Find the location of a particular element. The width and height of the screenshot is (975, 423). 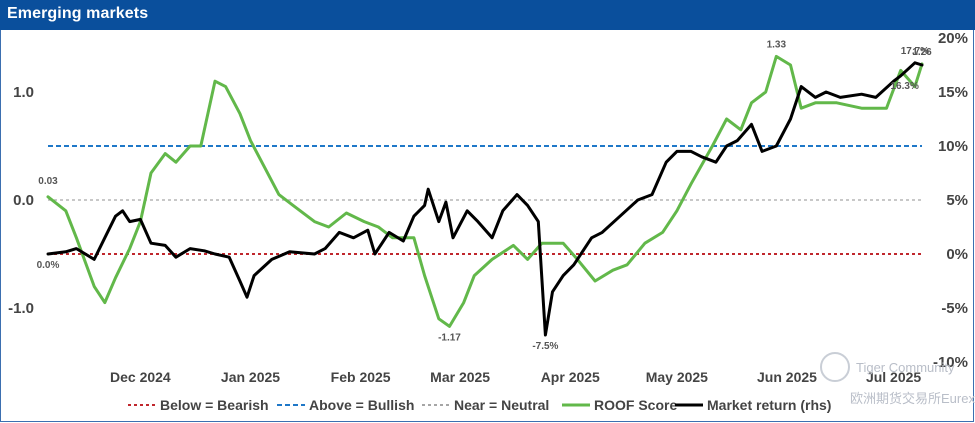

legend-label: Near = Neutral is located at coordinates (501, 405).